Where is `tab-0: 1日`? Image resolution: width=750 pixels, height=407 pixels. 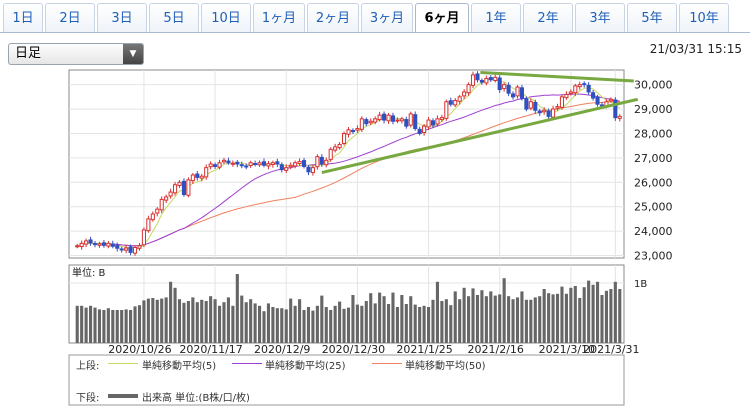
tab-0: 1日 is located at coordinates (23, 18).